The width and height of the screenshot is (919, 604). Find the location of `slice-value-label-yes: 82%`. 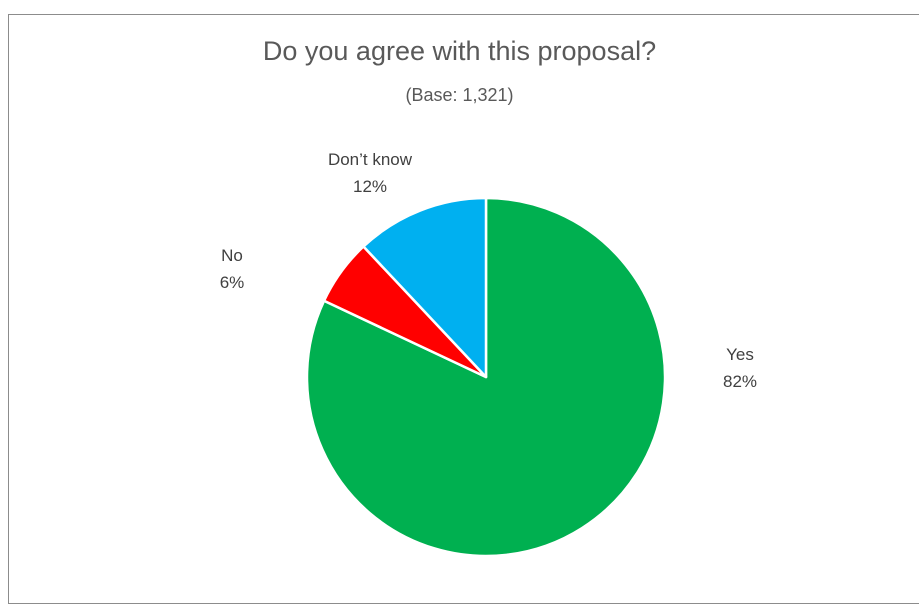

slice-value-label-yes: 82% is located at coordinates (740, 381).